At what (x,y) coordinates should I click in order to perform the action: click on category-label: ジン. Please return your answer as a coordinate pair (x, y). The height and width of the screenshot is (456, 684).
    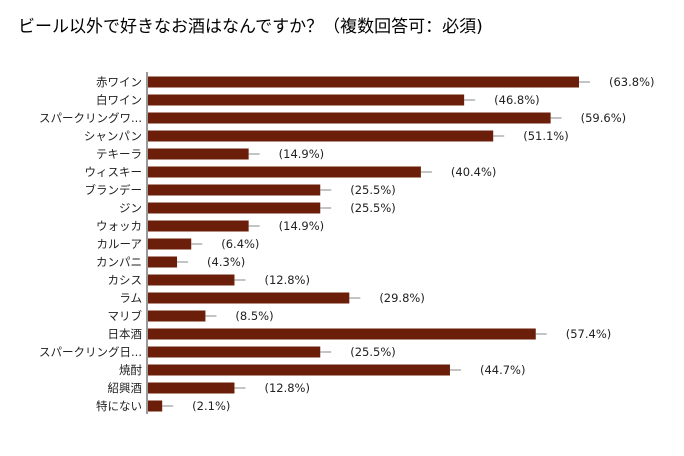
    Looking at the image, I should click on (130, 208).